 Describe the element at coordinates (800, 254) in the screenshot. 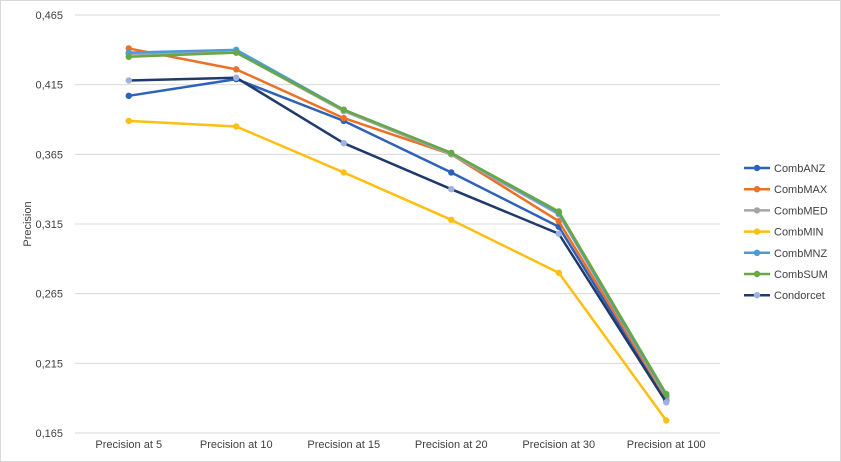

I see `legend-label: CombMNZ` at that location.